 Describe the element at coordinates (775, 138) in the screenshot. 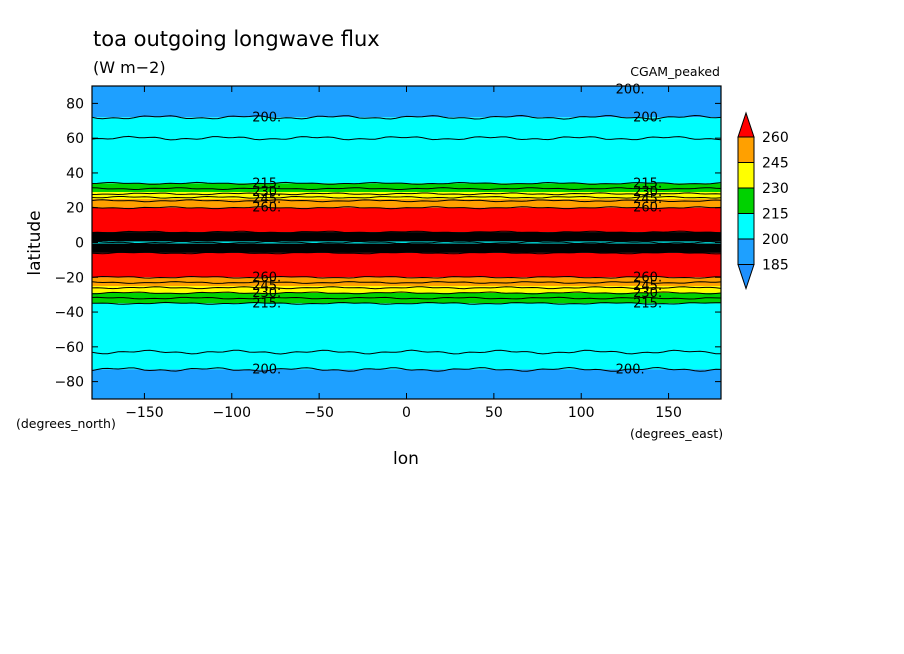

I see `colorbar-label: 260` at that location.